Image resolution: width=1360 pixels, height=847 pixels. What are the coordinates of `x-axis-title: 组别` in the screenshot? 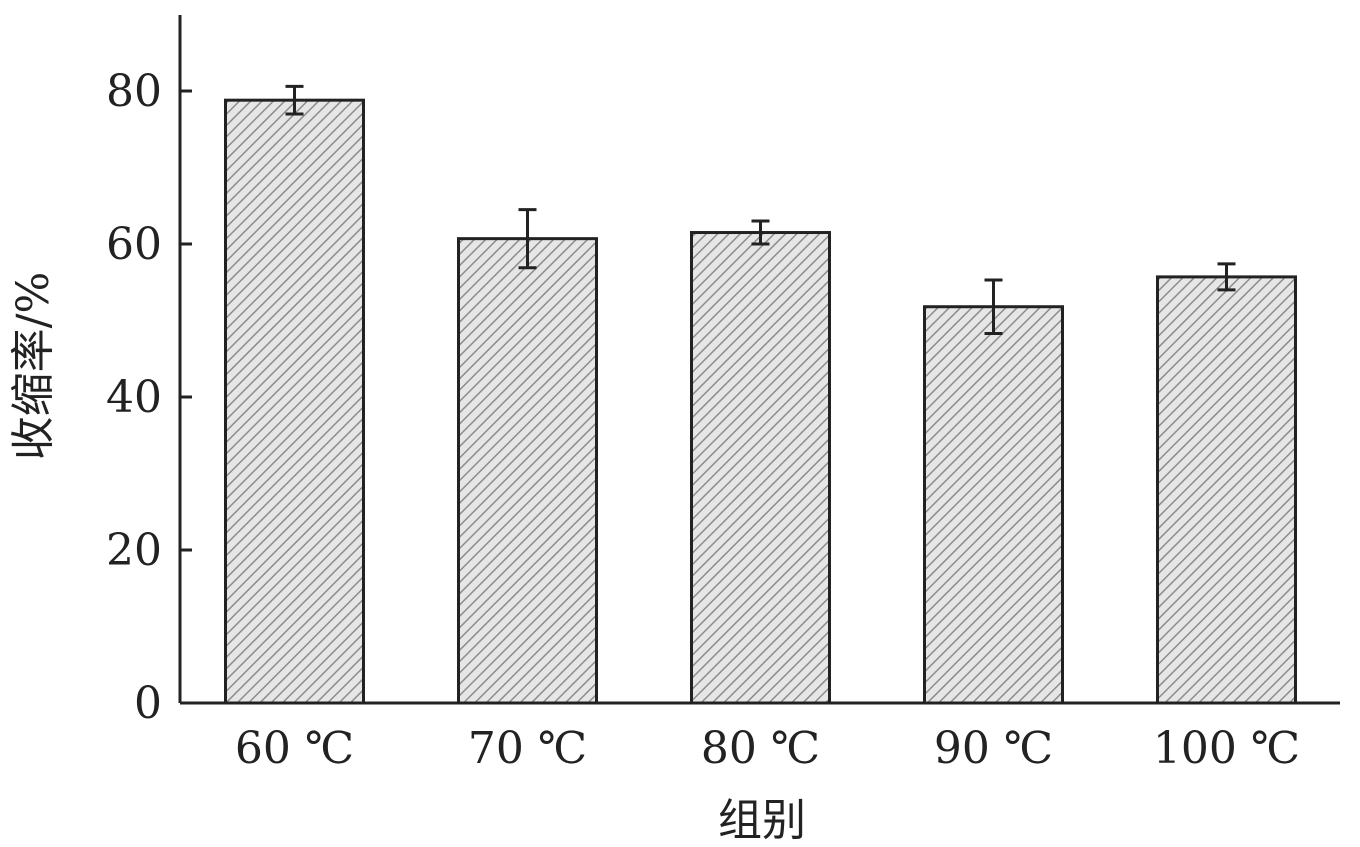 It's located at (762, 820).